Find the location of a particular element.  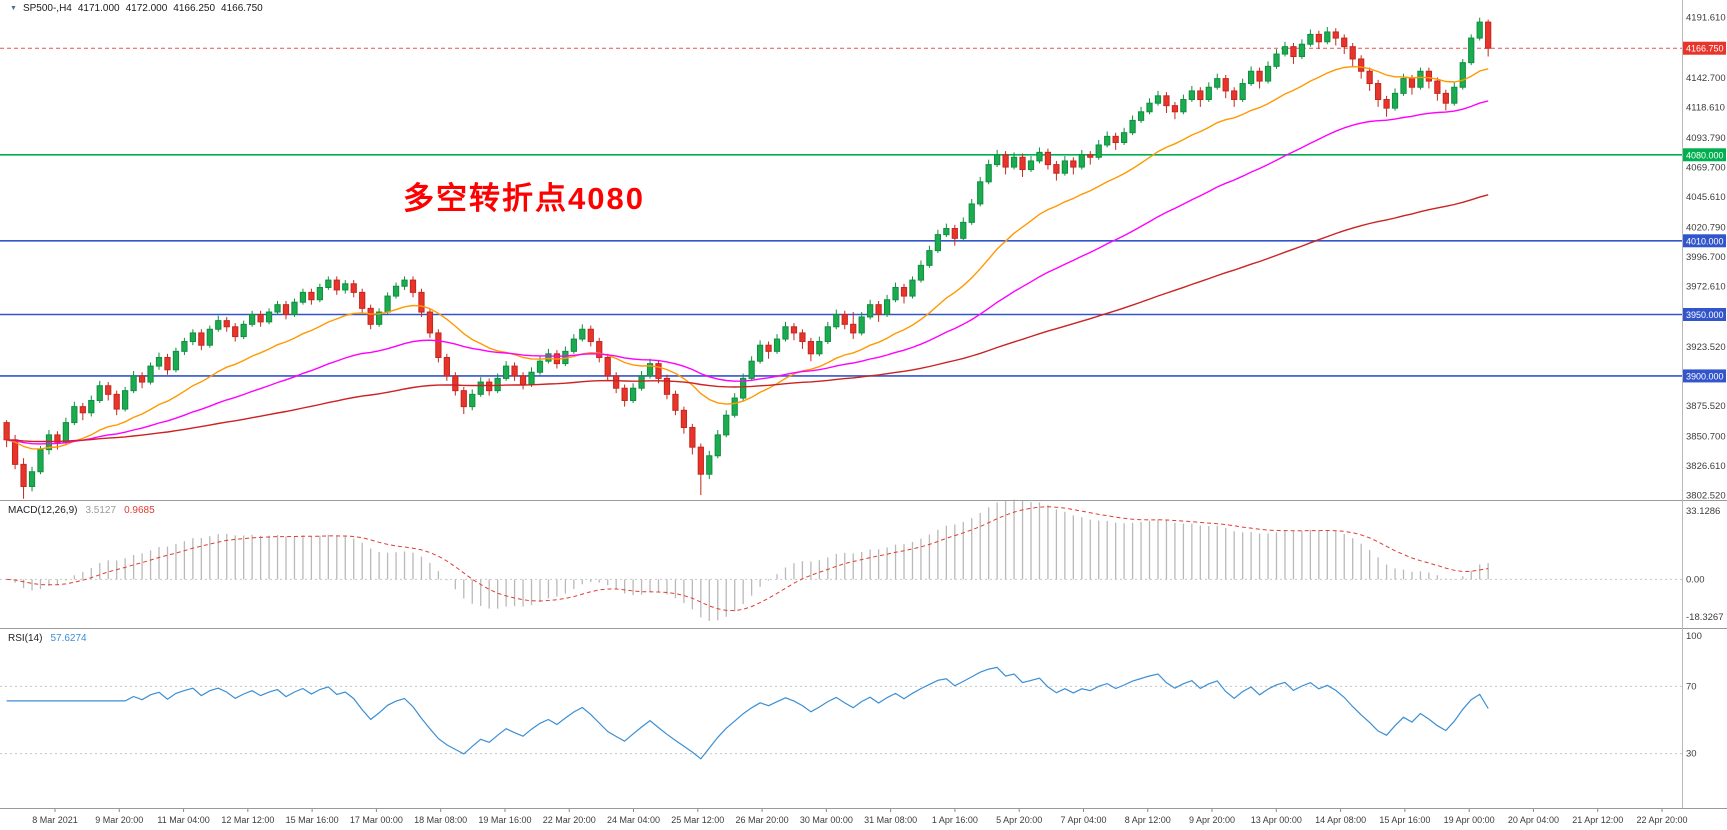

time-axis-label: 9 Apr 20:00 is located at coordinates (1212, 820).